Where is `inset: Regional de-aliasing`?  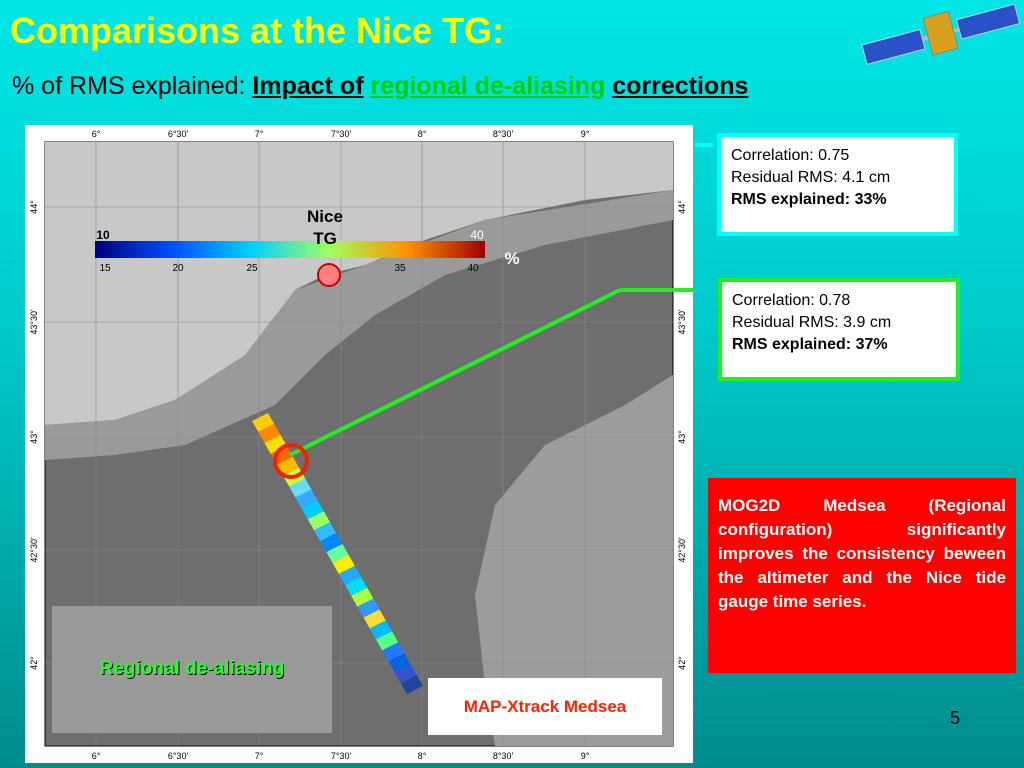 inset: Regional de-aliasing is located at coordinates (192, 669).